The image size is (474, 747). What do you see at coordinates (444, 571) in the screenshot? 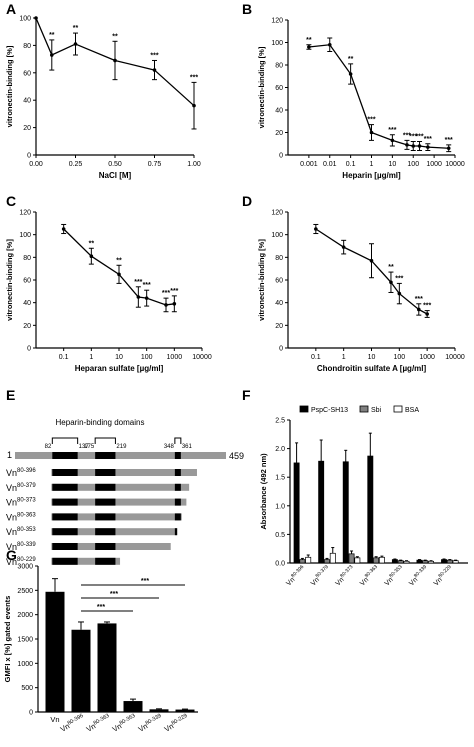
I see `category-label-sup-f: 80-229` at bounding box center [444, 571].